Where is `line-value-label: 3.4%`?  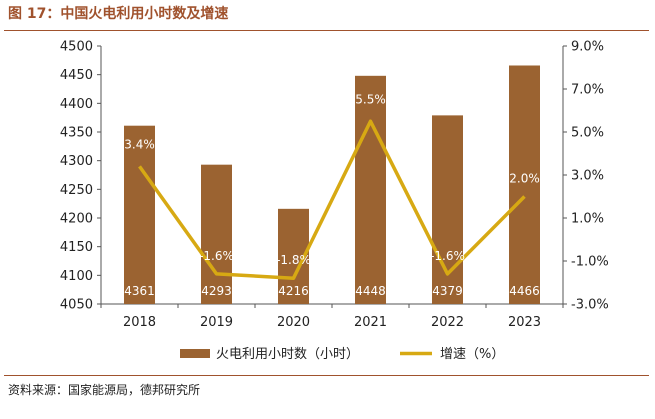
line-value-label: 3.4% is located at coordinates (139, 144).